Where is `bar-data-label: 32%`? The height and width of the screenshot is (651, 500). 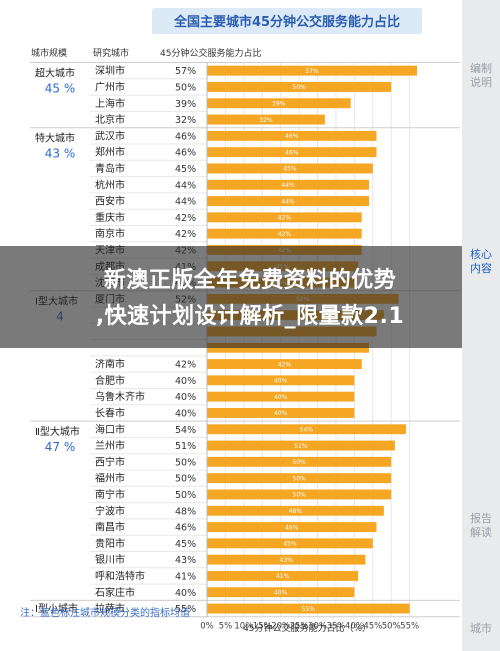
bar-data-label: 32% is located at coordinates (266, 120).